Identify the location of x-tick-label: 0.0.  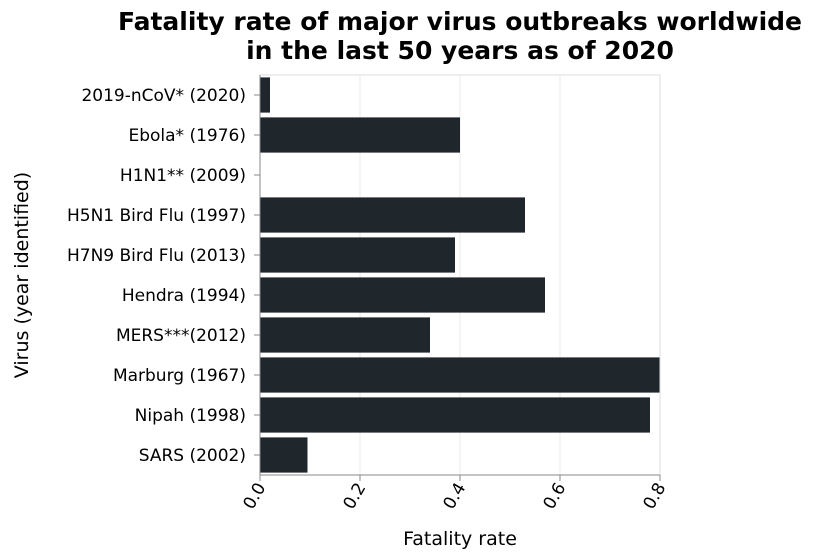
(254, 496).